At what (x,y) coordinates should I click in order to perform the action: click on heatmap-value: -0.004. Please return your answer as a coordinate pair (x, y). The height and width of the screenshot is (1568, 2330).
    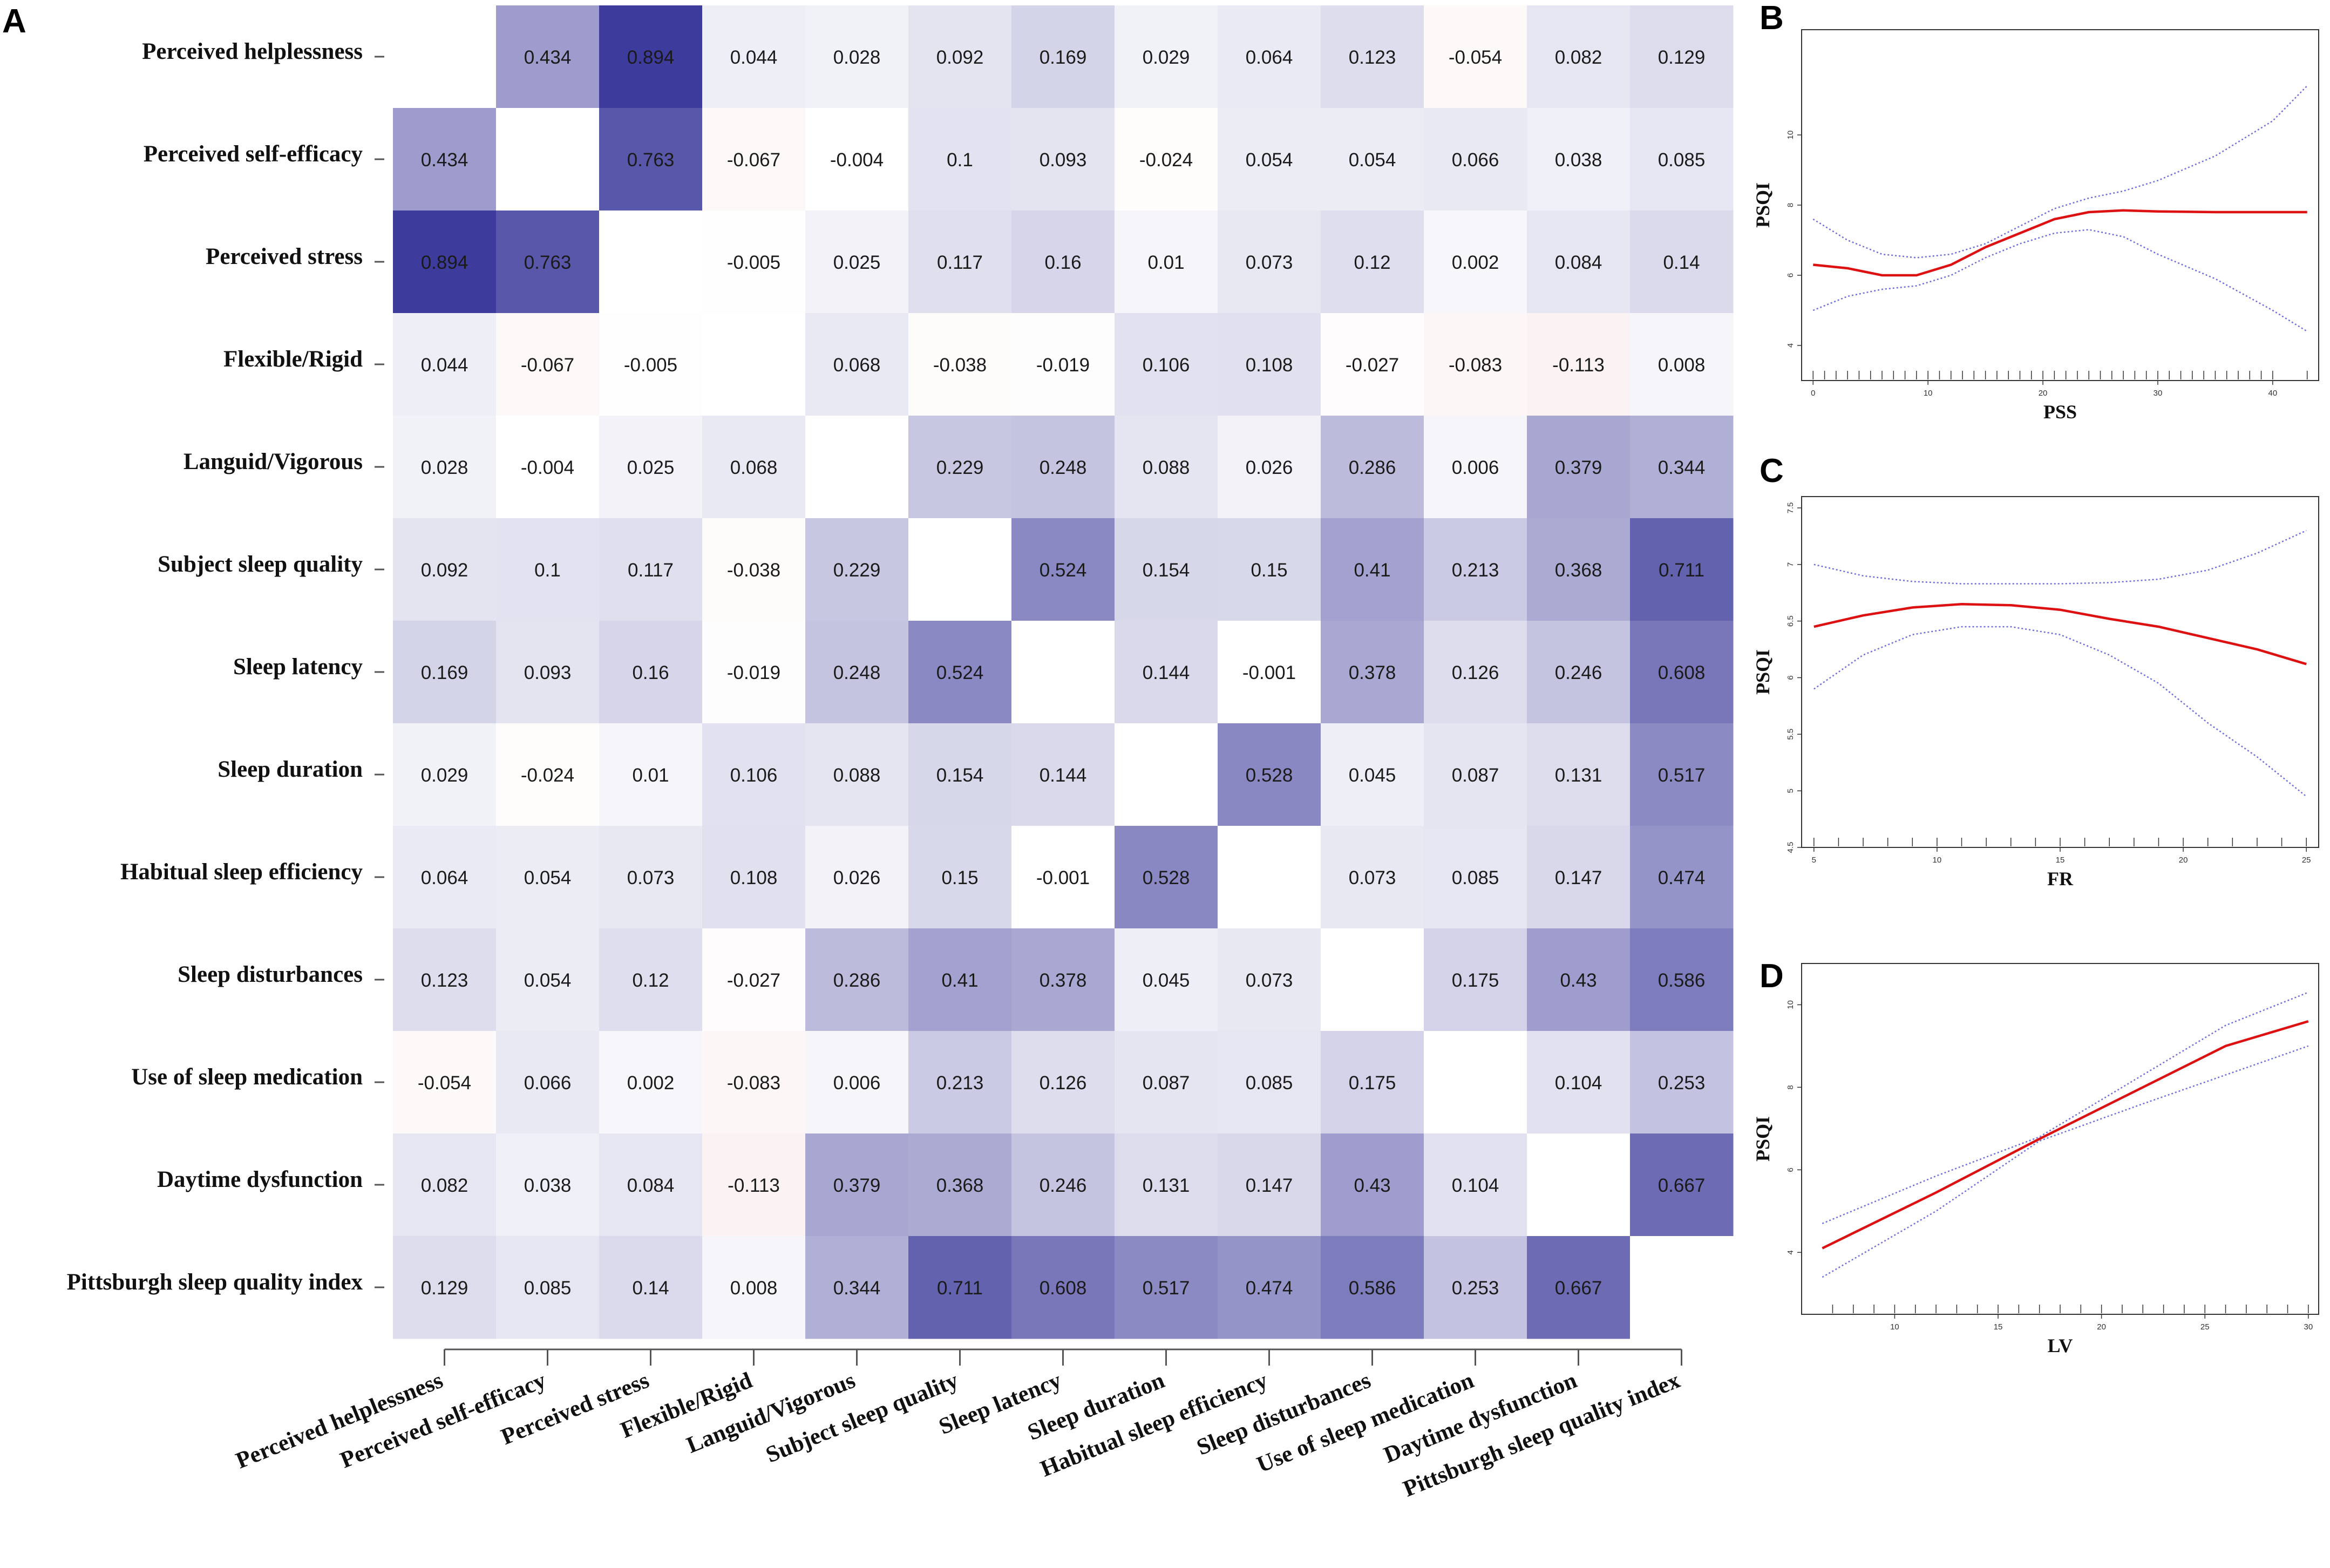
    Looking at the image, I should click on (548, 467).